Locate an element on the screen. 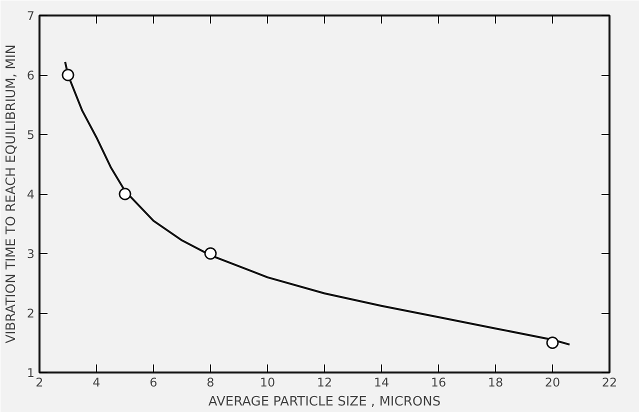 This screenshot has width=639, height=412. y-tick-label: 2 is located at coordinates (30, 313).